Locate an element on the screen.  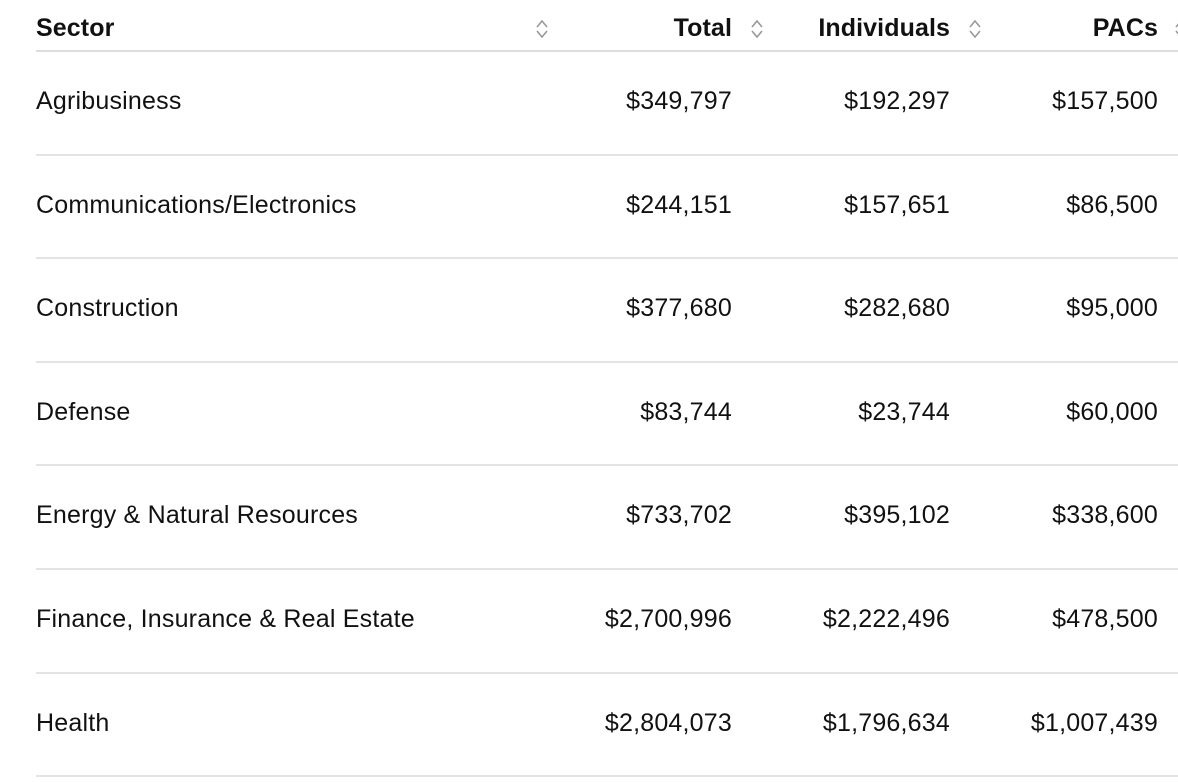
cell-individuals: $395,102 is located at coordinates (897, 515).